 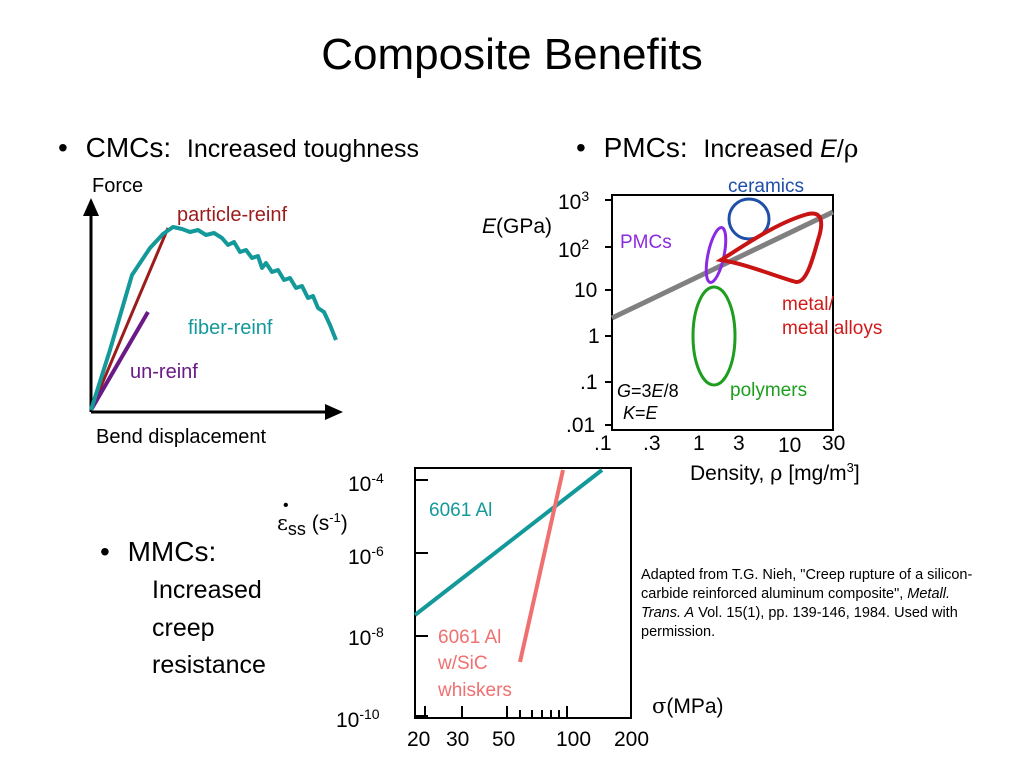 I want to click on pmc-bullet: • PMCs: Increased E/ρ, so click(x=717, y=148).